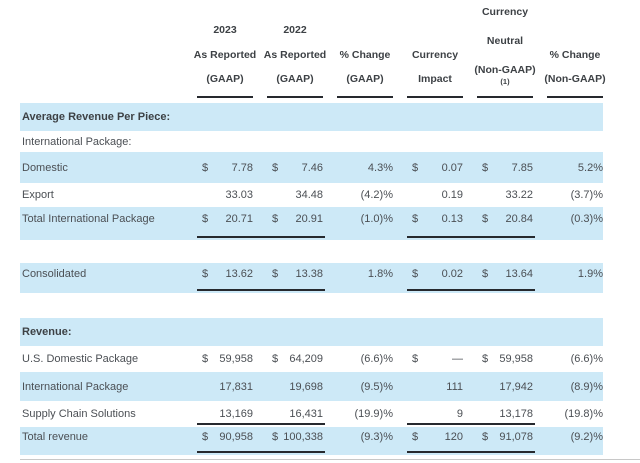  I want to click on cell-currency-neutral: $7.85, so click(507, 167).